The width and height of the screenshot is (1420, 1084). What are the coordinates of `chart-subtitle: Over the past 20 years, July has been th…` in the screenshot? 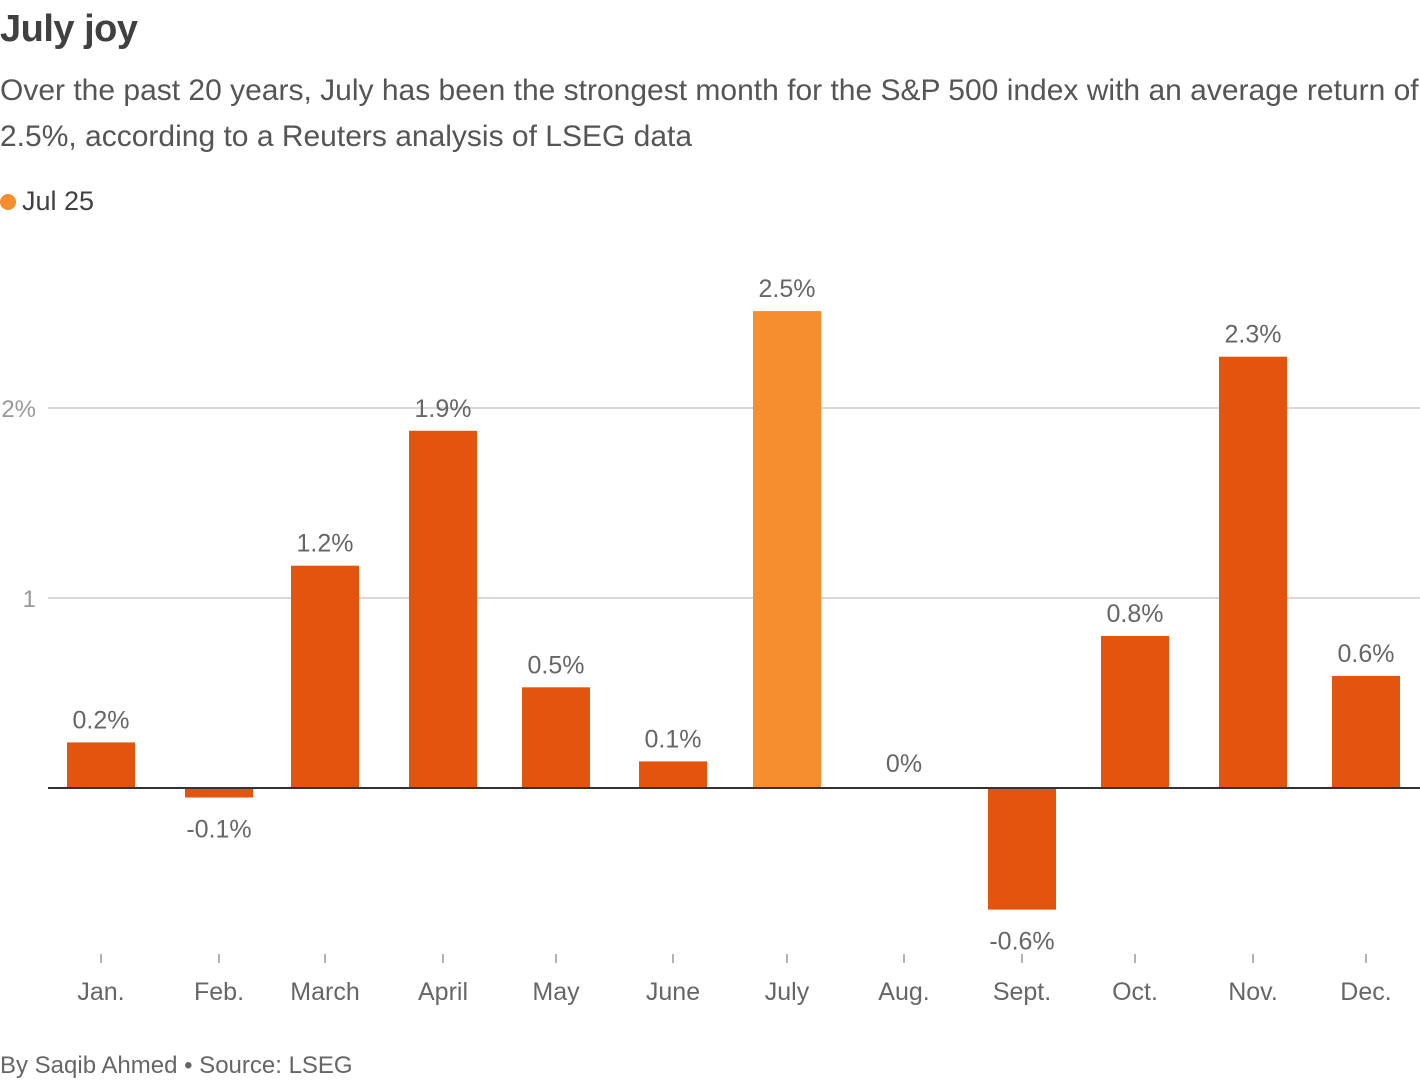 It's located at (709, 113).